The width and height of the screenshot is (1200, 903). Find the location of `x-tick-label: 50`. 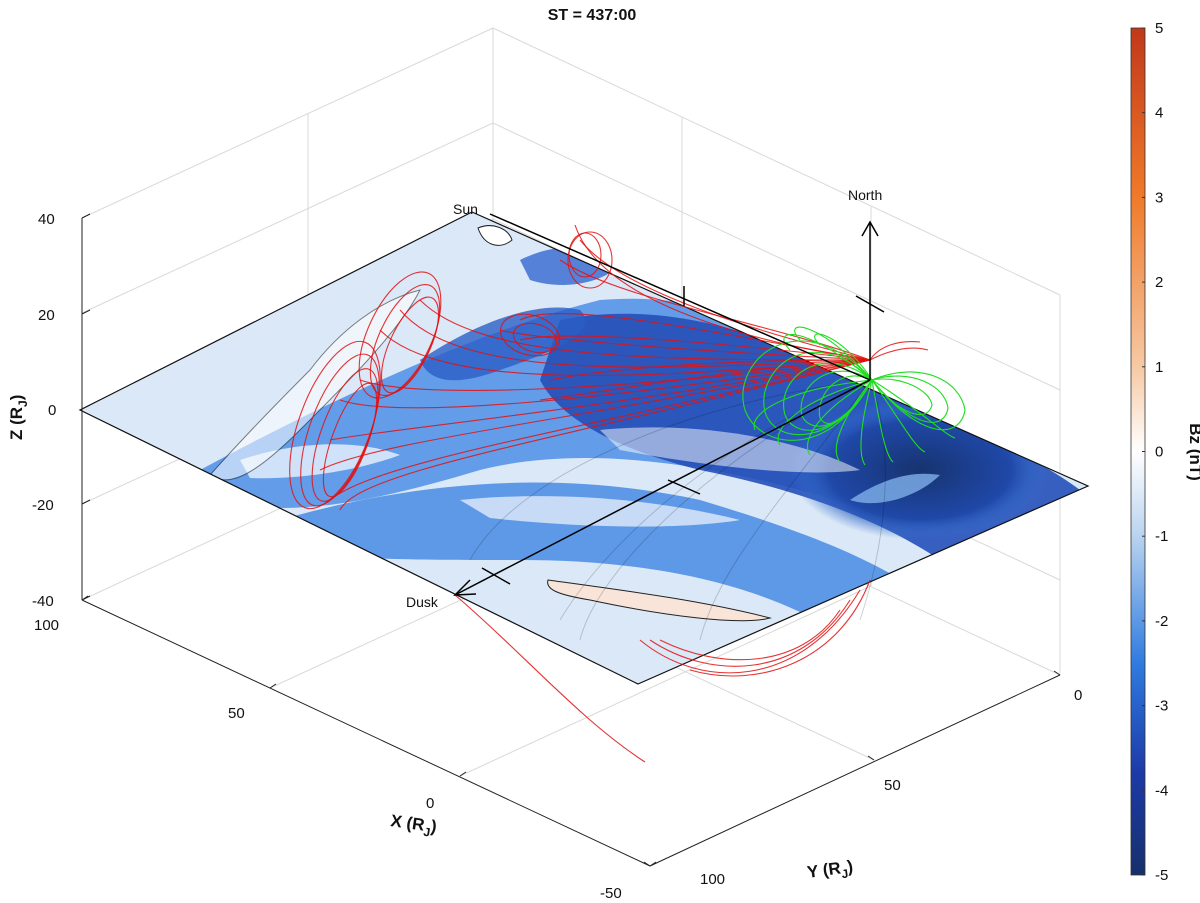

x-tick-label: 50 is located at coordinates (236, 713).